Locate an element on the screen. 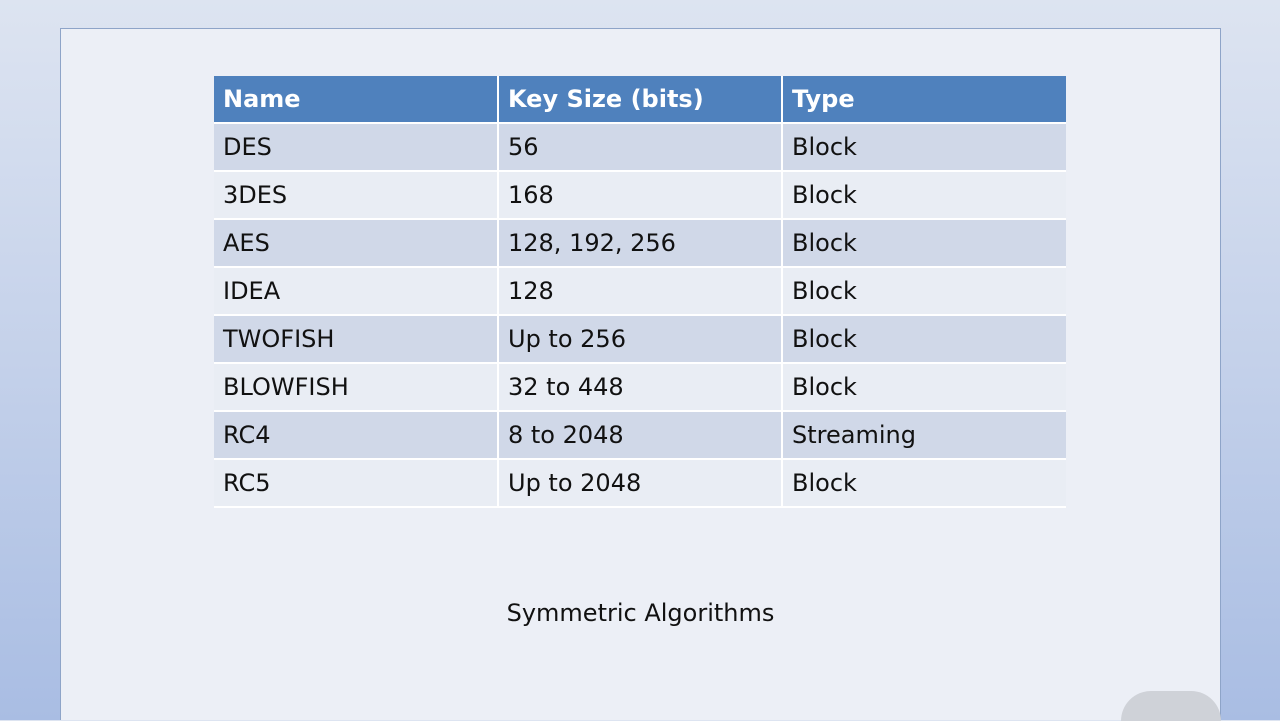 Image resolution: width=1280 pixels, height=721 pixels. table-row: IDEA 128 Block is located at coordinates (640, 291).